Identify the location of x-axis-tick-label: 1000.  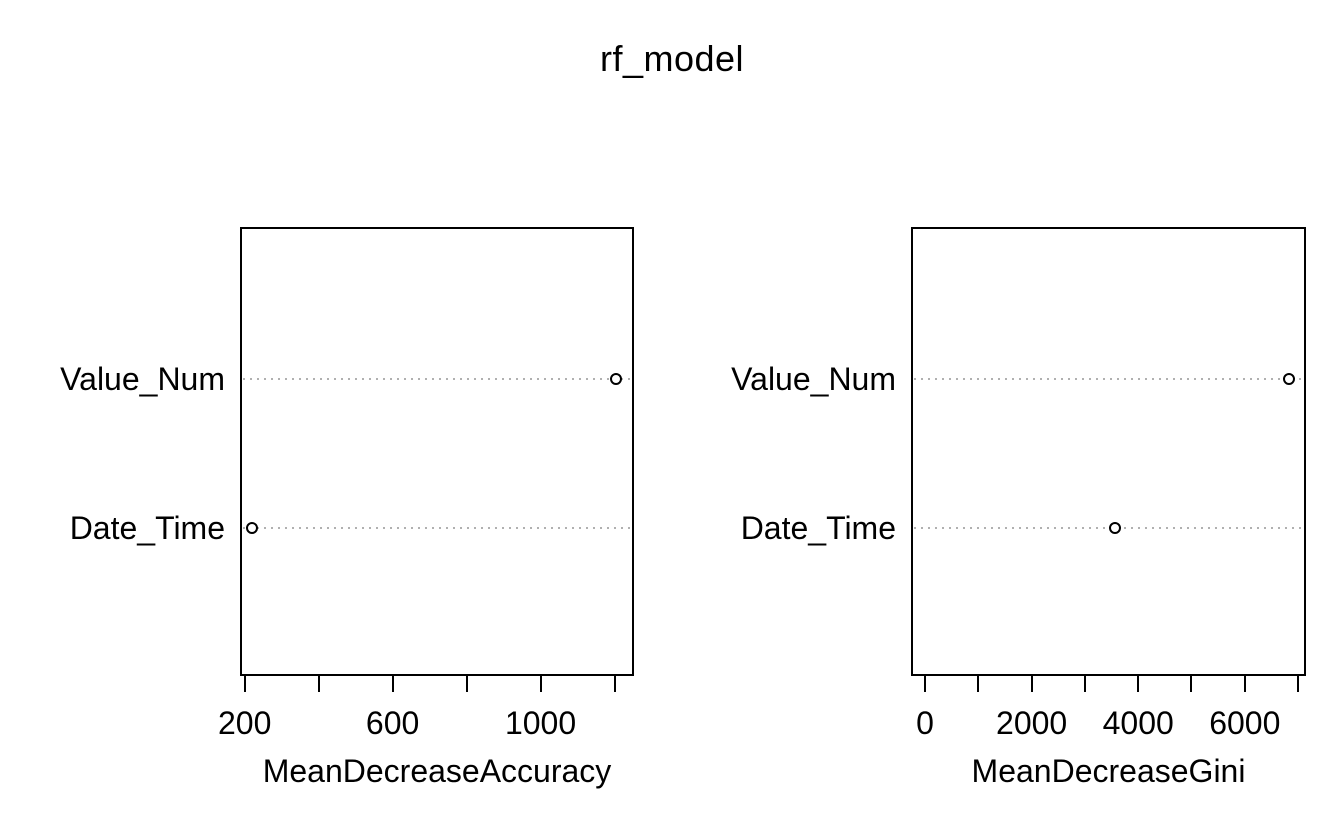
(540, 723).